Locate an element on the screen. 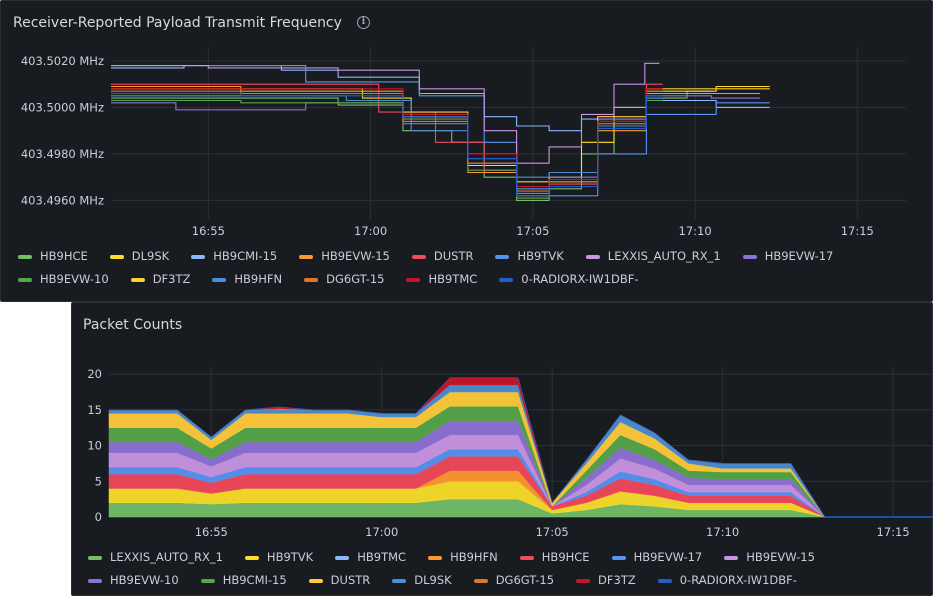 The height and width of the screenshot is (596, 933). series-line-dl9sk is located at coordinates (440, 136).